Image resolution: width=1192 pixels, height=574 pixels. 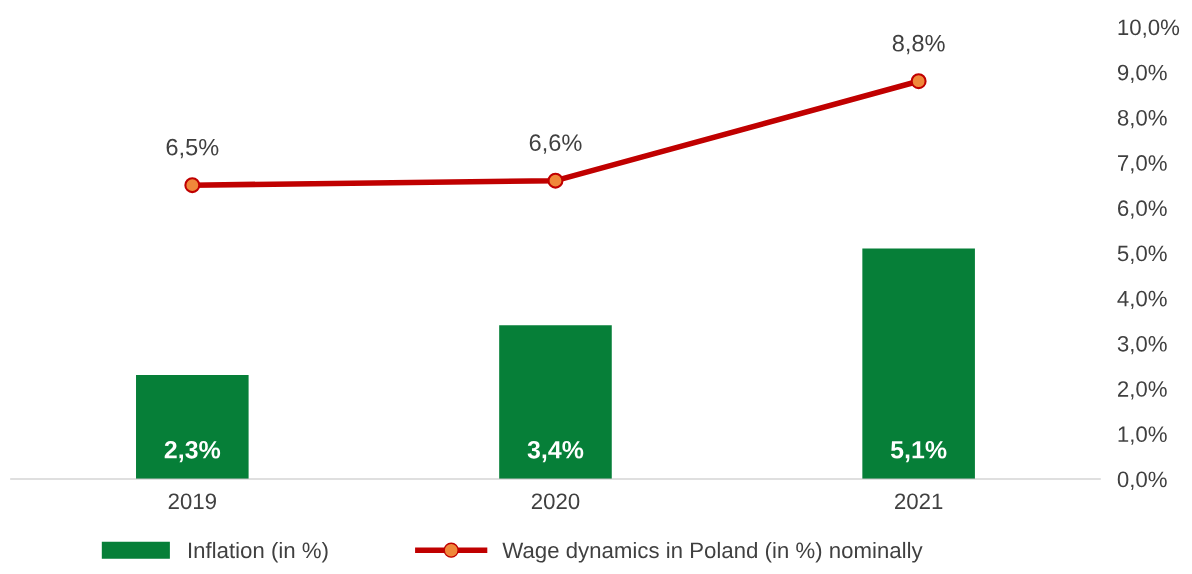 What do you see at coordinates (1142, 254) in the screenshot?
I see `y-tick-label: 5,0%` at bounding box center [1142, 254].